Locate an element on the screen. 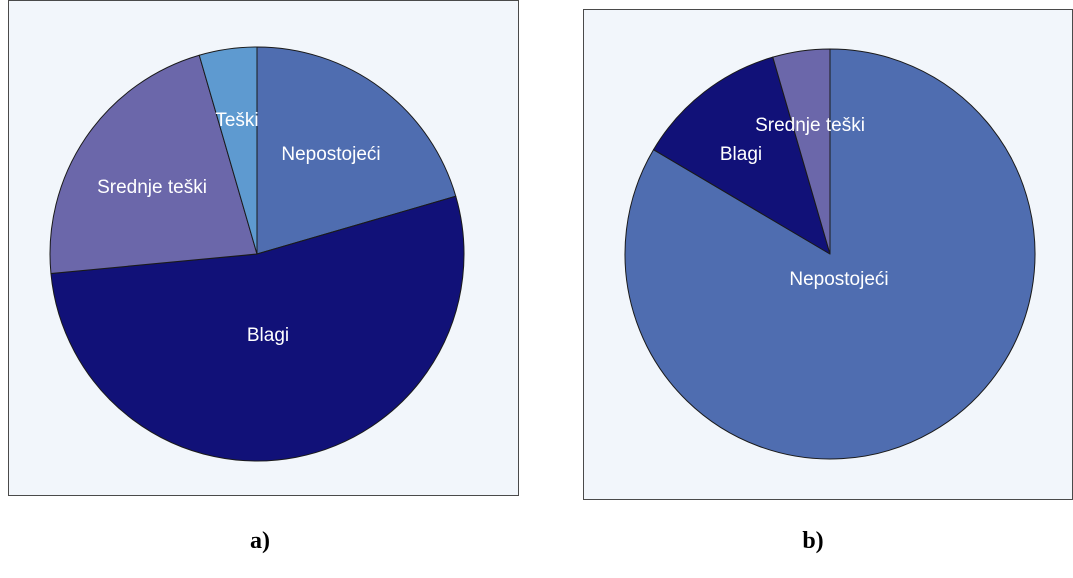 This screenshot has width=1073, height=578. slice-label-blagi-a: Blagi is located at coordinates (268, 335).